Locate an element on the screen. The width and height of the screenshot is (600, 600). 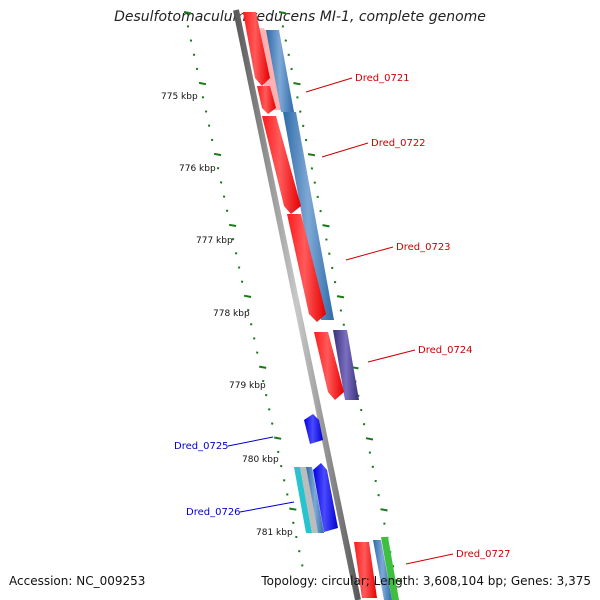
gene-label-dred-0723: Dred_0723 is located at coordinates (423, 247).